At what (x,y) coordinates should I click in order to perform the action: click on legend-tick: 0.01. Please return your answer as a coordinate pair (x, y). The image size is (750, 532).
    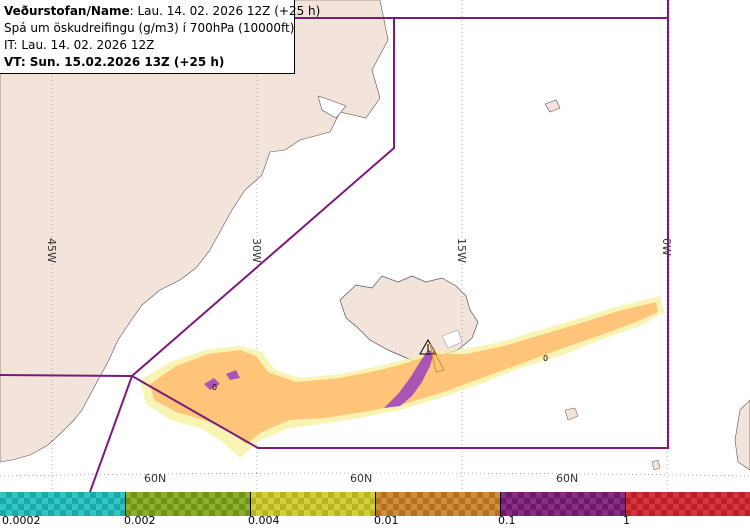
    Looking at the image, I should click on (386, 520).